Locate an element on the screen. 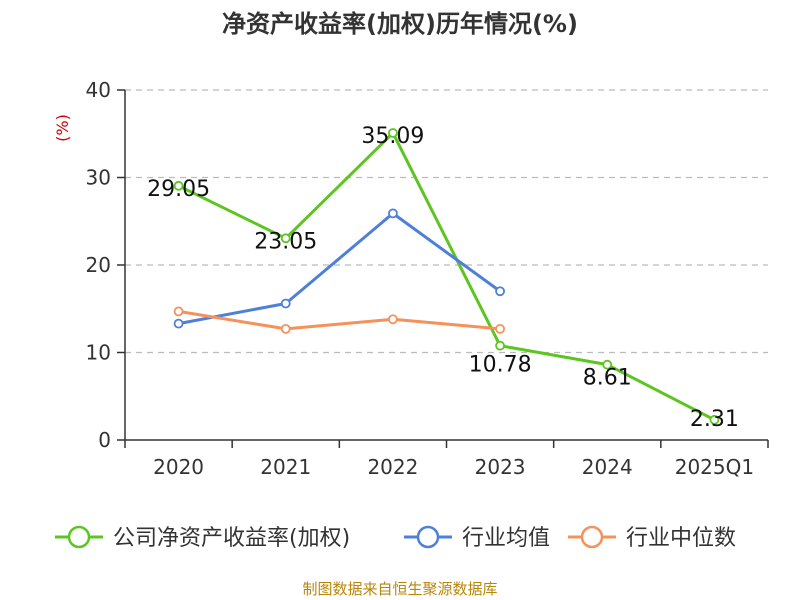 The image size is (800, 600). data-label-2022: 35.09 is located at coordinates (392, 136).